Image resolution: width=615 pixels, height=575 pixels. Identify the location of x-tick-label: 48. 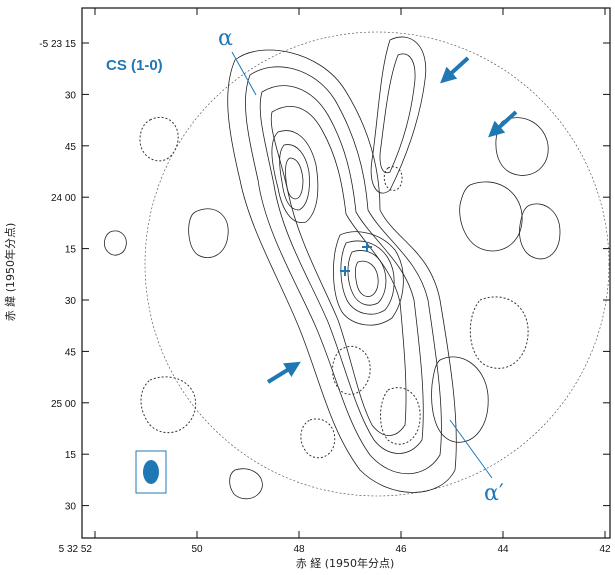
(299, 549).